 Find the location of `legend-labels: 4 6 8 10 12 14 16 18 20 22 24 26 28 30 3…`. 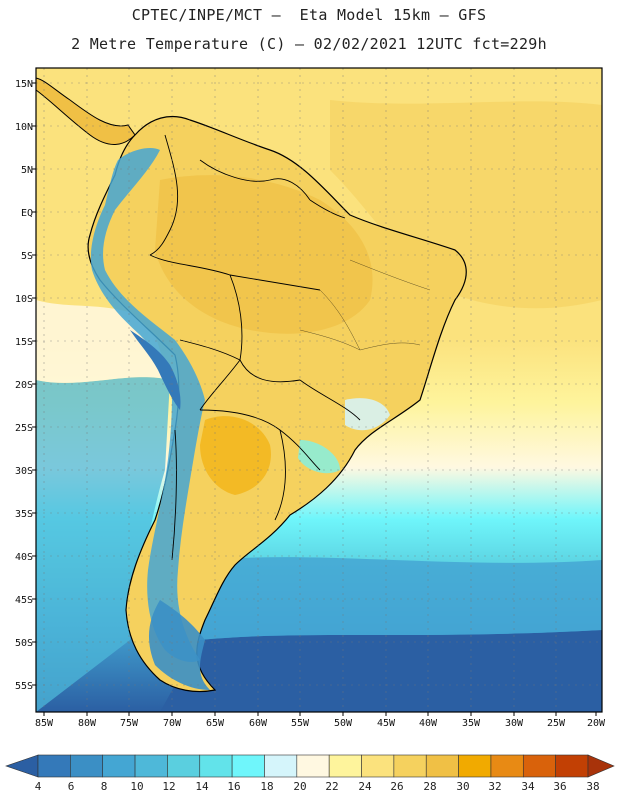

legend-labels: 4 6 8 10 12 14 16 18 20 22 24 26 28 30 3… is located at coordinates (309, 788).